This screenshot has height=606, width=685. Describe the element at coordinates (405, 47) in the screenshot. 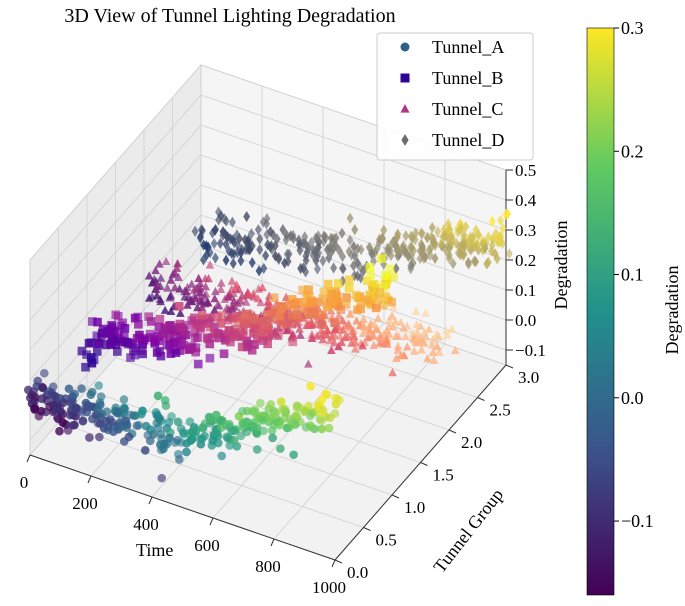

I see `circle-marker-icon` at that location.